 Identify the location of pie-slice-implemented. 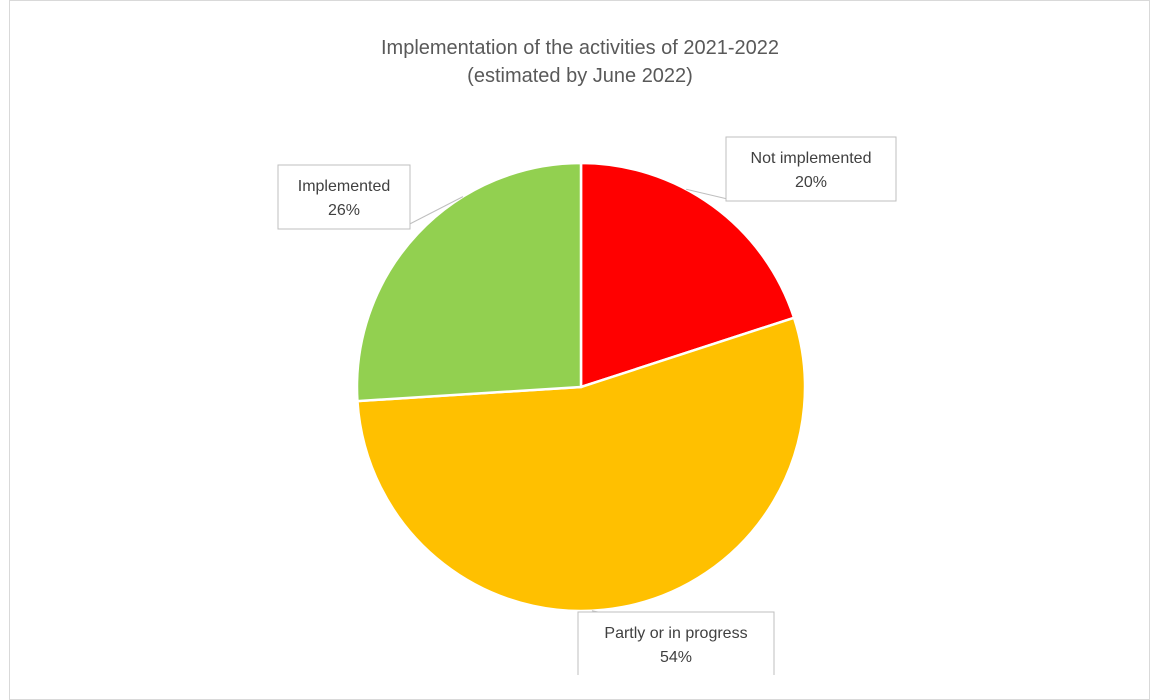
(469, 282).